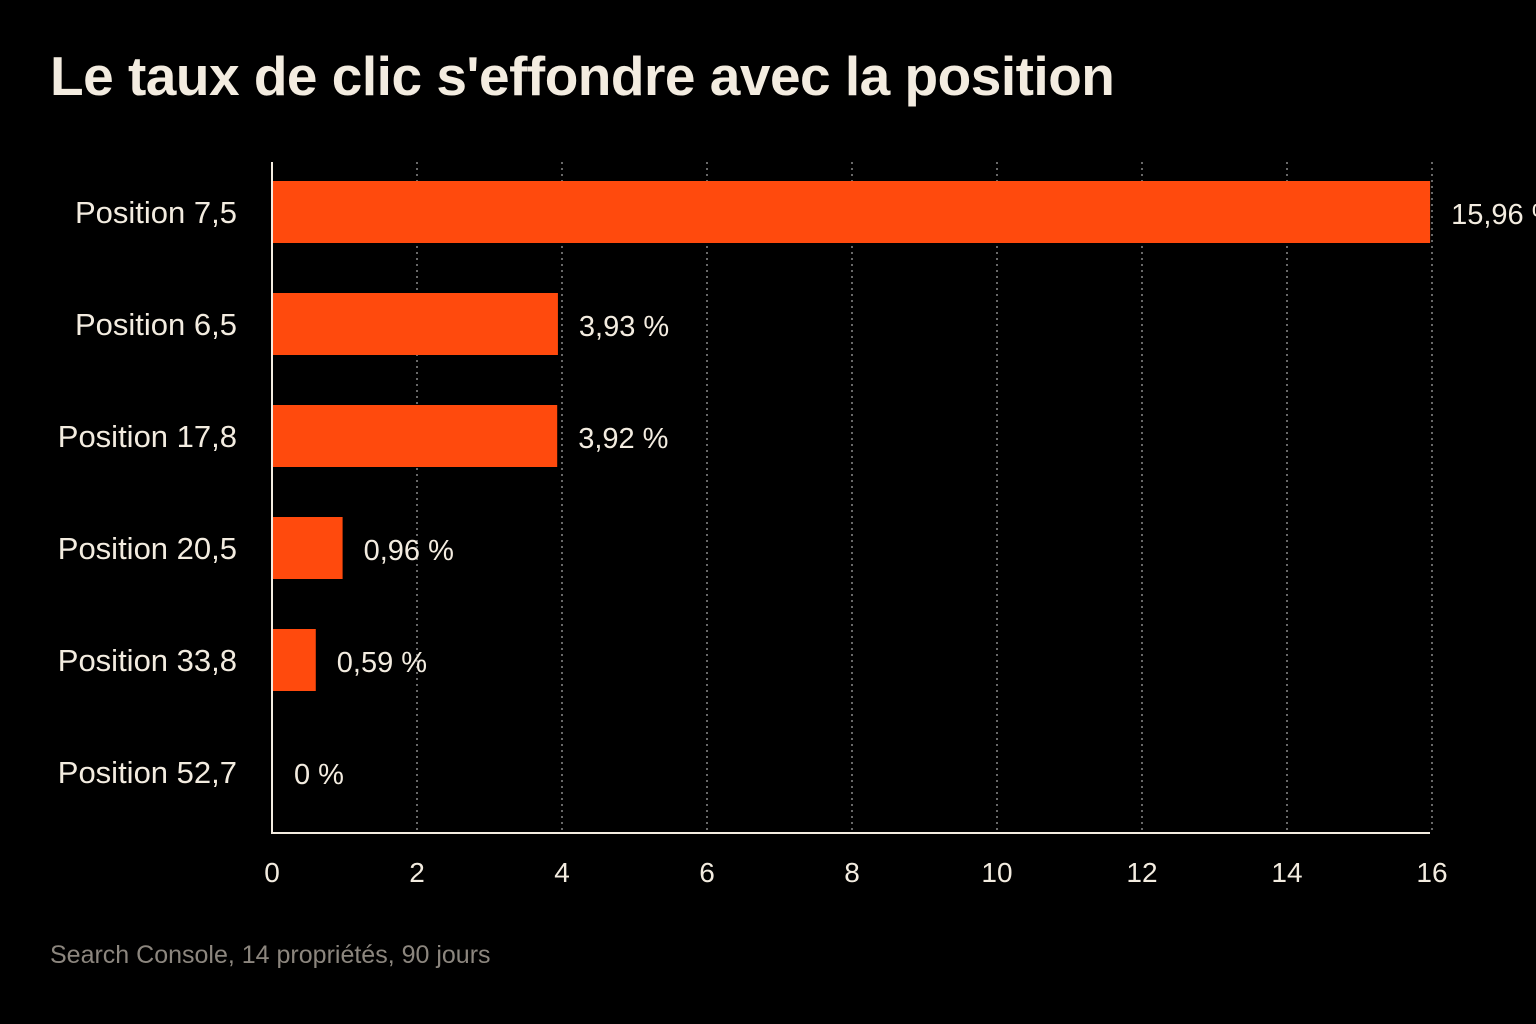 This screenshot has width=1536, height=1024. What do you see at coordinates (1431, 872) in the screenshot?
I see `x-tick-label: 16` at bounding box center [1431, 872].